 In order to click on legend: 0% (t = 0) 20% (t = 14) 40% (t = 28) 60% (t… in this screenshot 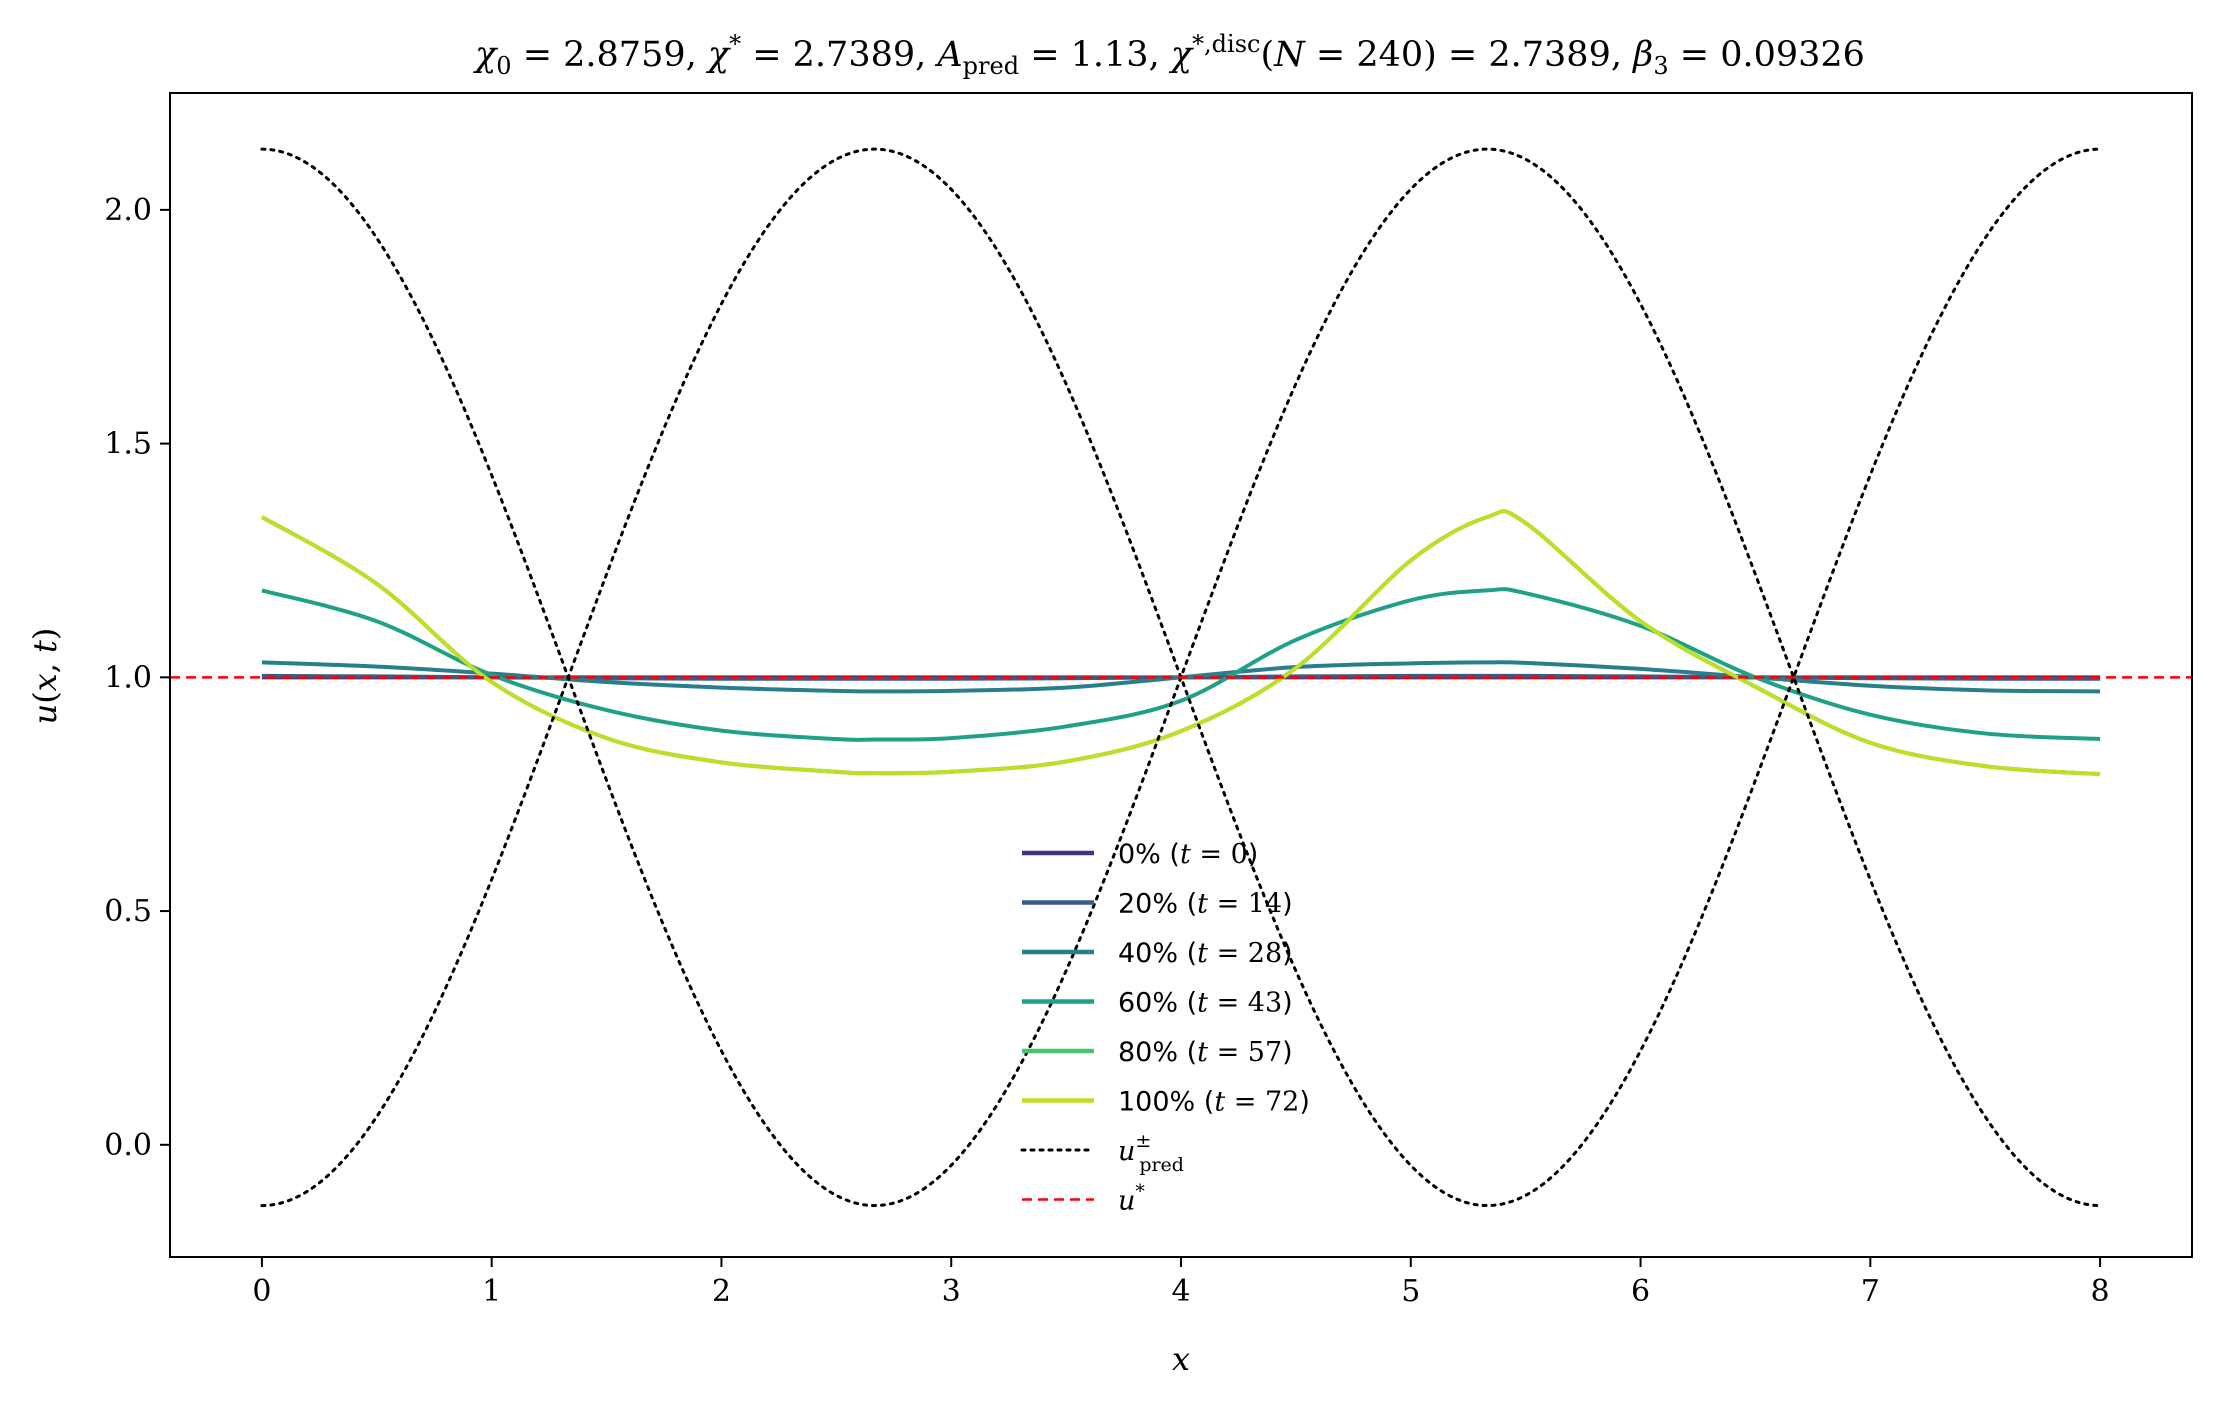, I will do `click(1165, 1028)`.